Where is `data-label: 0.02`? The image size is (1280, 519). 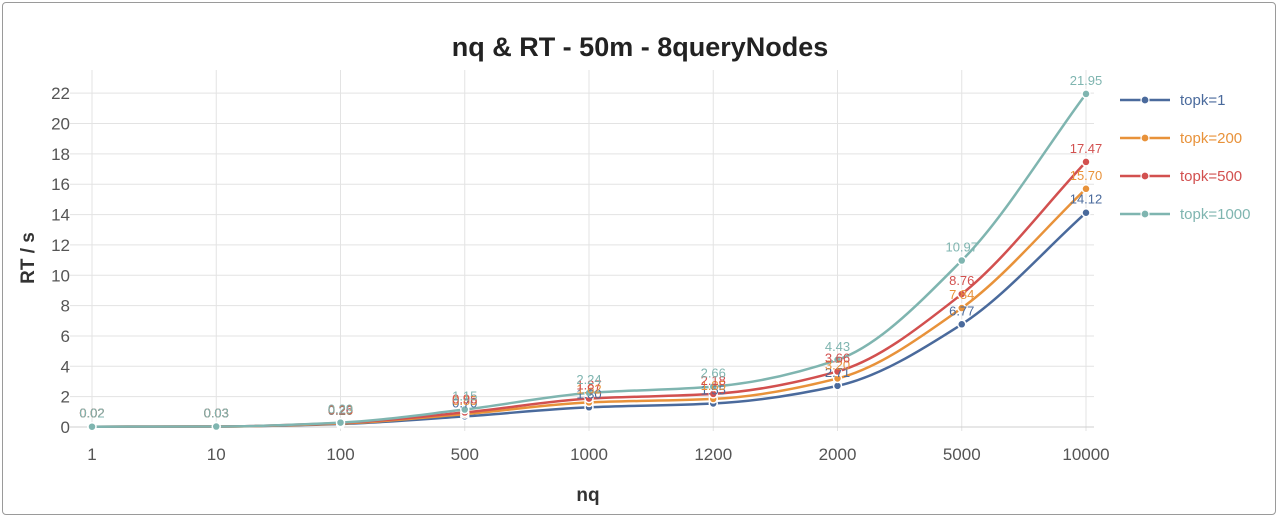
data-label: 0.02 is located at coordinates (91, 413).